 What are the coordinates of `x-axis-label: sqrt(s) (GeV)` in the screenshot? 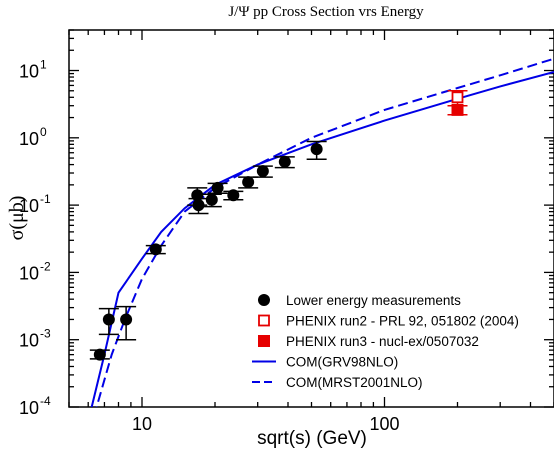 It's located at (312, 438).